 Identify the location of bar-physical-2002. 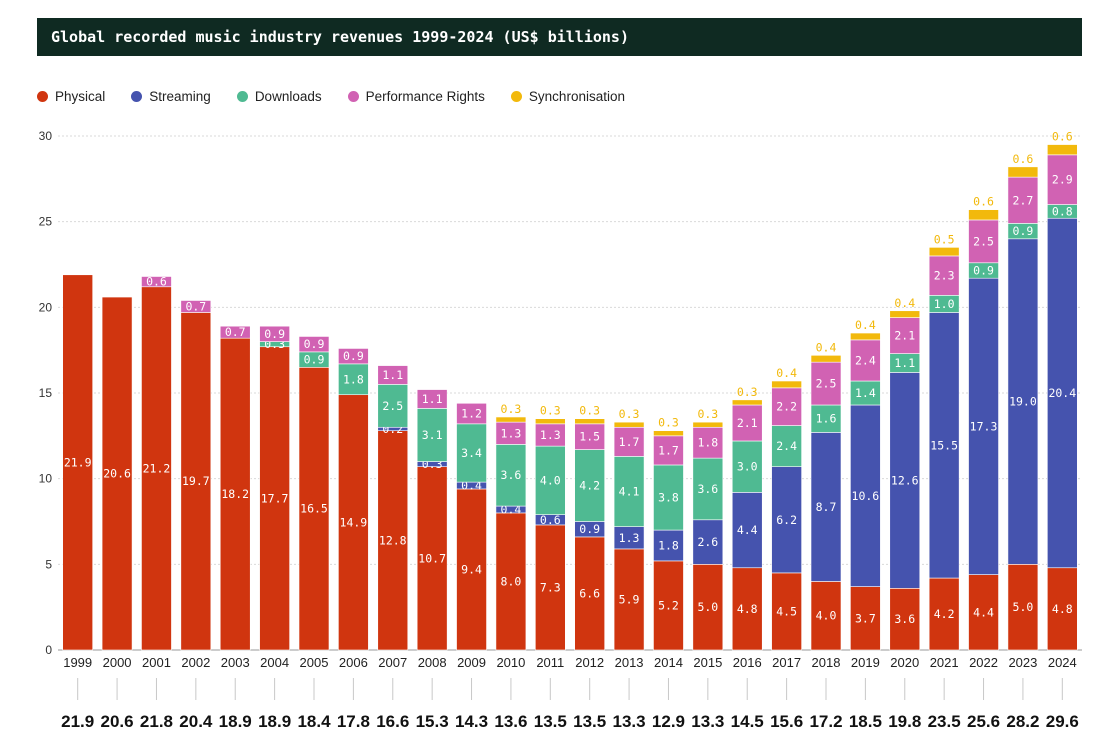
(196, 481).